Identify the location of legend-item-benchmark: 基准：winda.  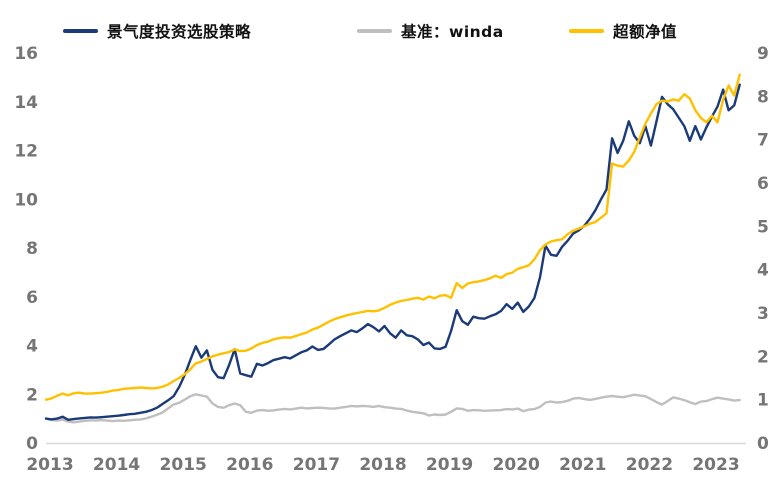
(430, 31).